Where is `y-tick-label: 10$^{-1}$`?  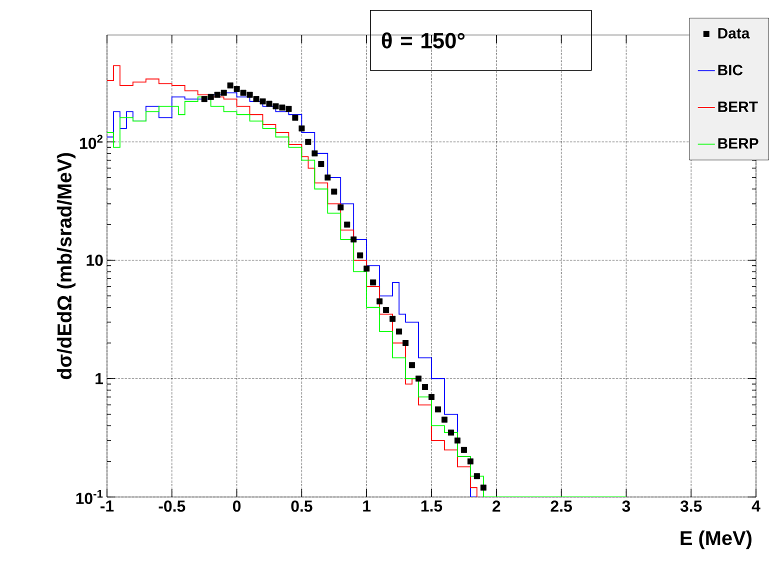 y-tick-label: 10$^{-1}$ is located at coordinates (89, 497).